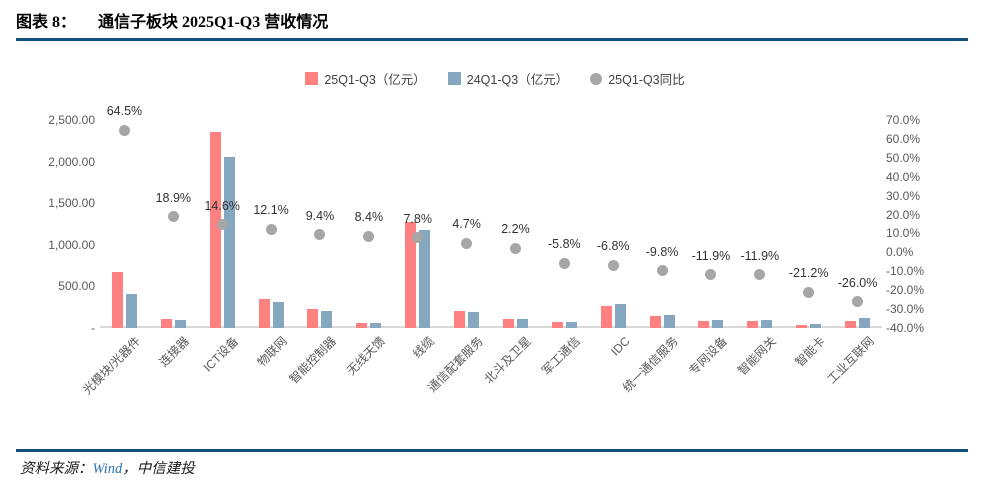  Describe the element at coordinates (71, 161) in the screenshot. I see `left-axis-tick-label: 2,000.00` at that location.